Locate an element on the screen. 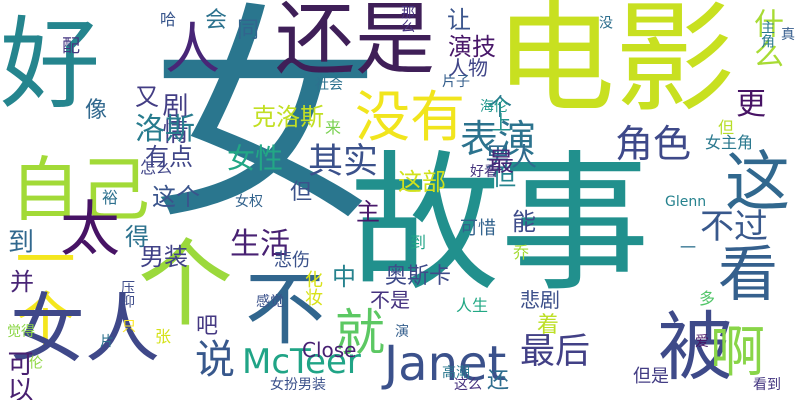 The height and width of the screenshot is (400, 800). word-62: 裕 is located at coordinates (110, 197).